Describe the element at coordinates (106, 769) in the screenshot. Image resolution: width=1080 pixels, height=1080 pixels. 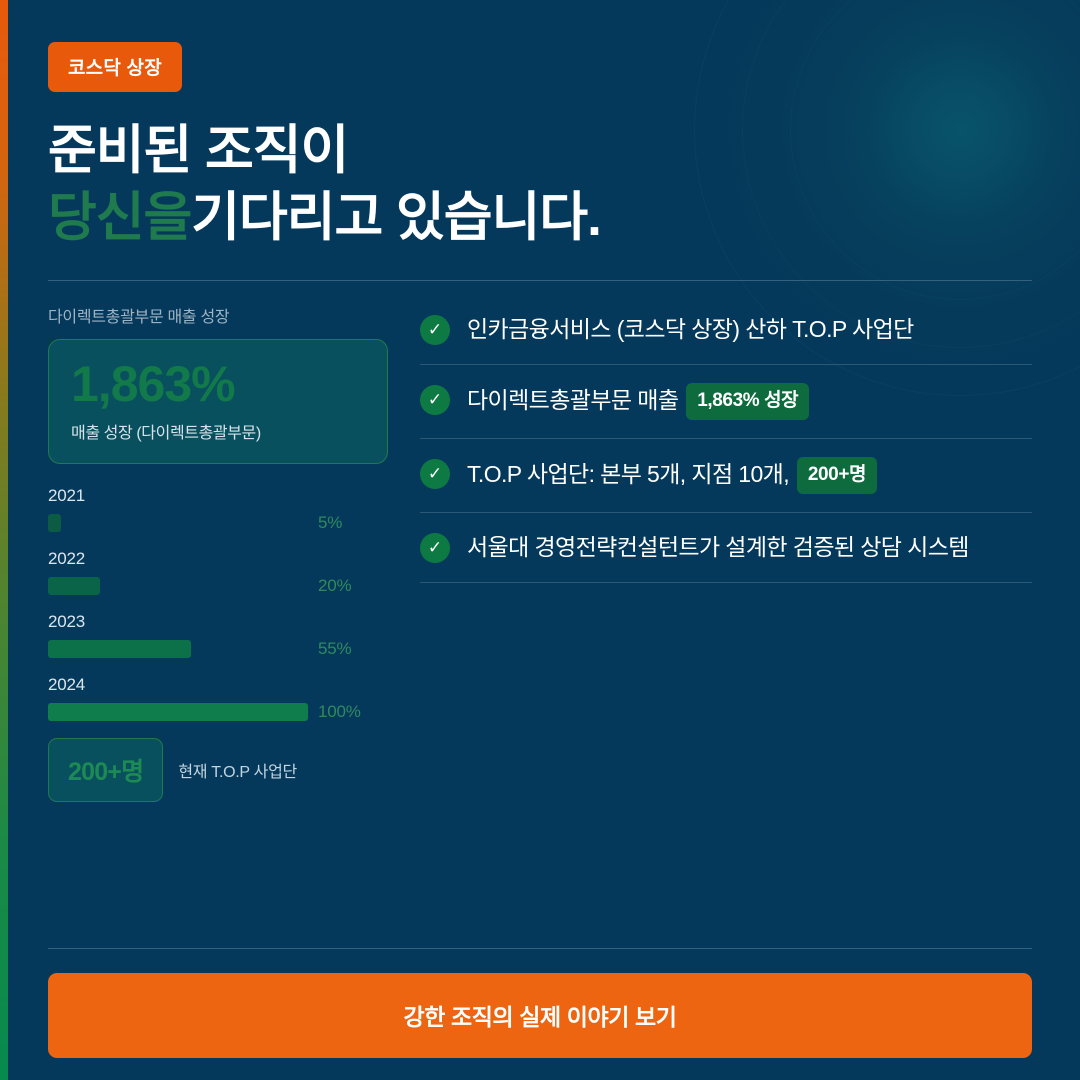
I see `people-count-pill: 200+명` at that location.